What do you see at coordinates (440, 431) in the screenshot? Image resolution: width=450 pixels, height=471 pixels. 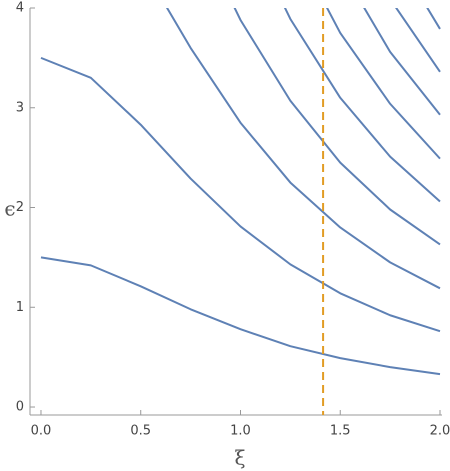 I see `x-tick-label: 2.0` at bounding box center [440, 431].